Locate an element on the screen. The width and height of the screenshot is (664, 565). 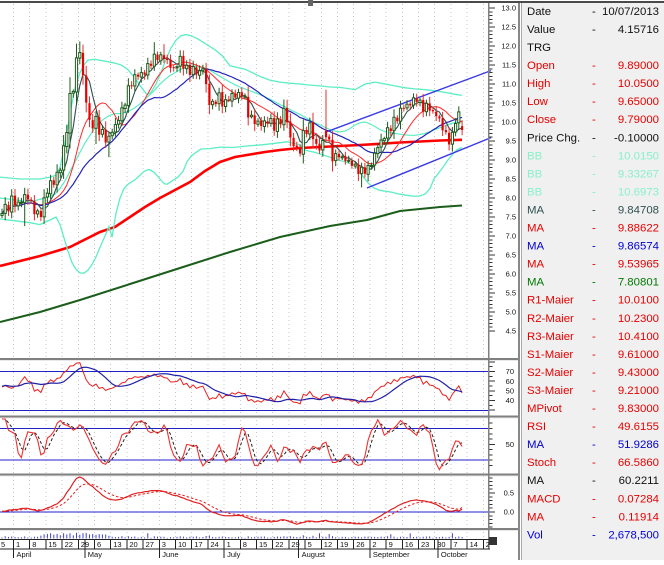
svg-text: 50 is located at coordinates (510, 390).